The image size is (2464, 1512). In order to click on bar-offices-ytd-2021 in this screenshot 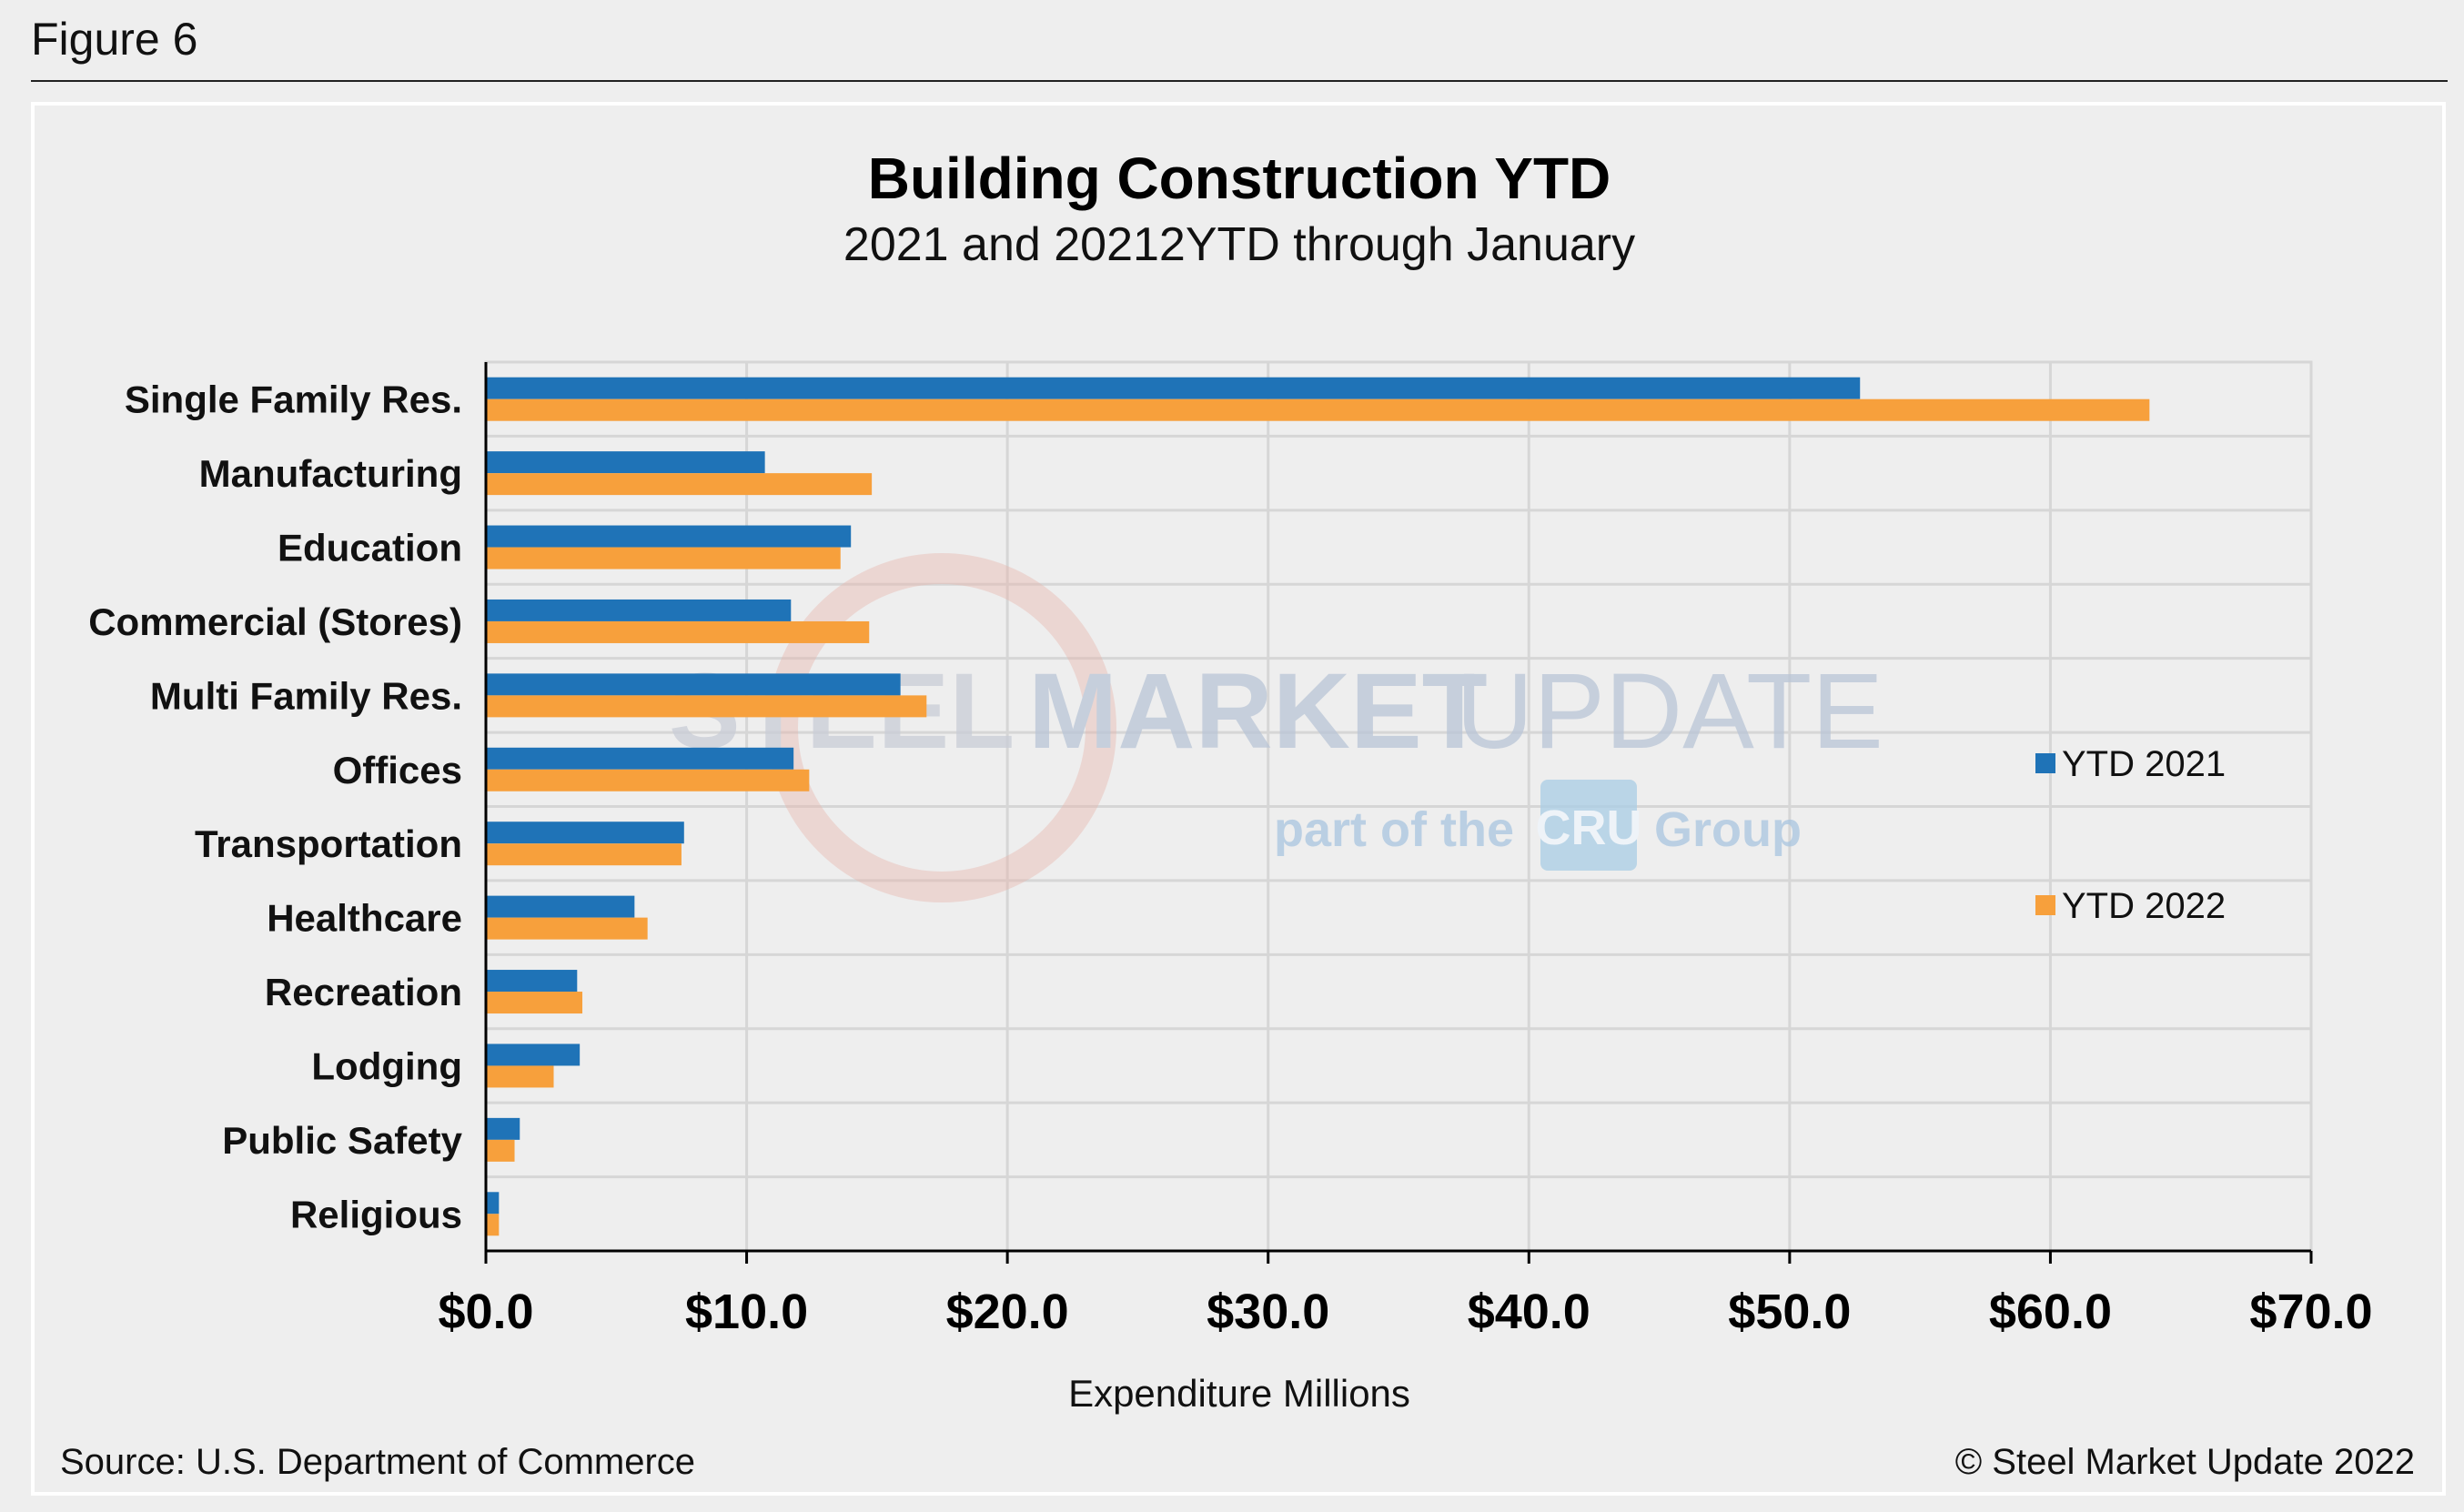, I will do `click(640, 759)`.